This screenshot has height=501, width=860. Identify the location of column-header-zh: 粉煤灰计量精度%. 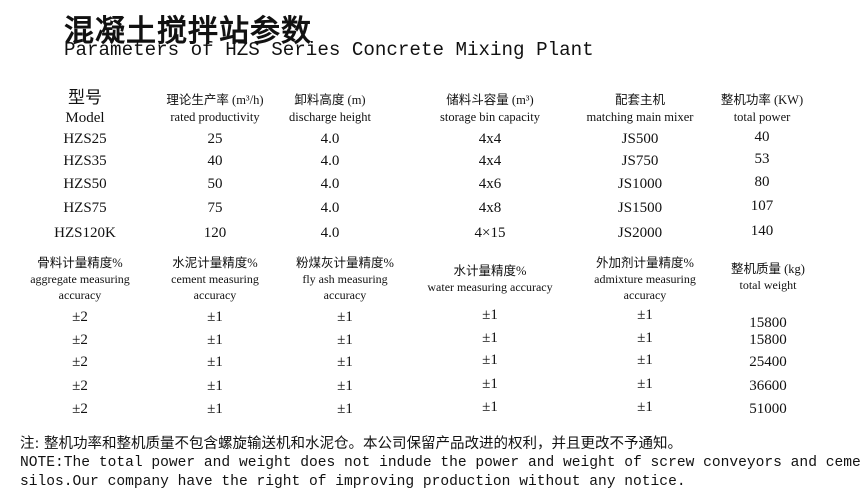
(345, 263).